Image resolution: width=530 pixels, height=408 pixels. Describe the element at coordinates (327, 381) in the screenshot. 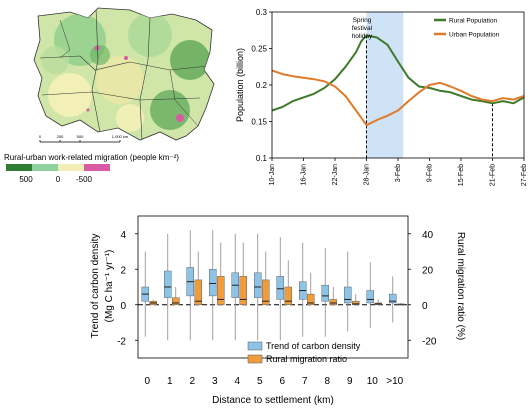

I see `box-xtick-label: 8` at that location.